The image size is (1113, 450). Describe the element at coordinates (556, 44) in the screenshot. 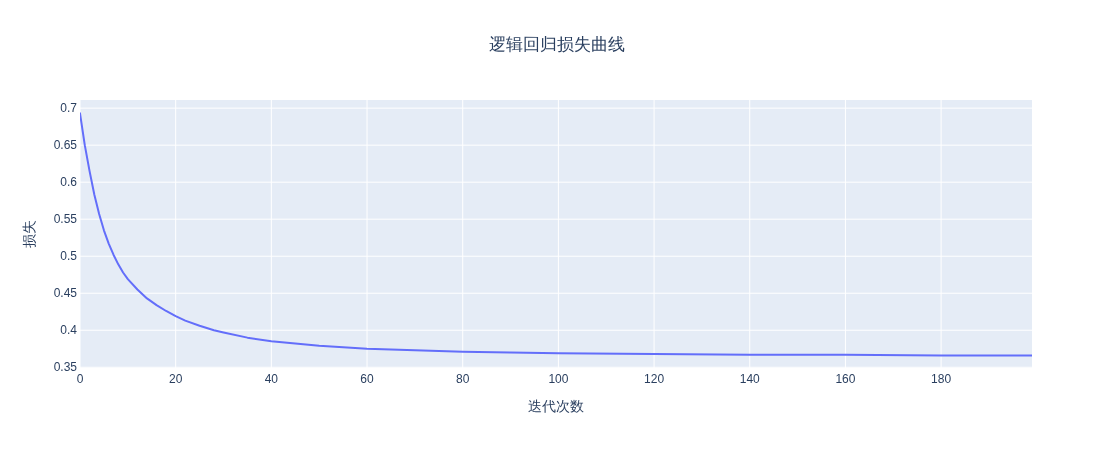

I see `chart-title: 逻辑回归损失曲线` at that location.